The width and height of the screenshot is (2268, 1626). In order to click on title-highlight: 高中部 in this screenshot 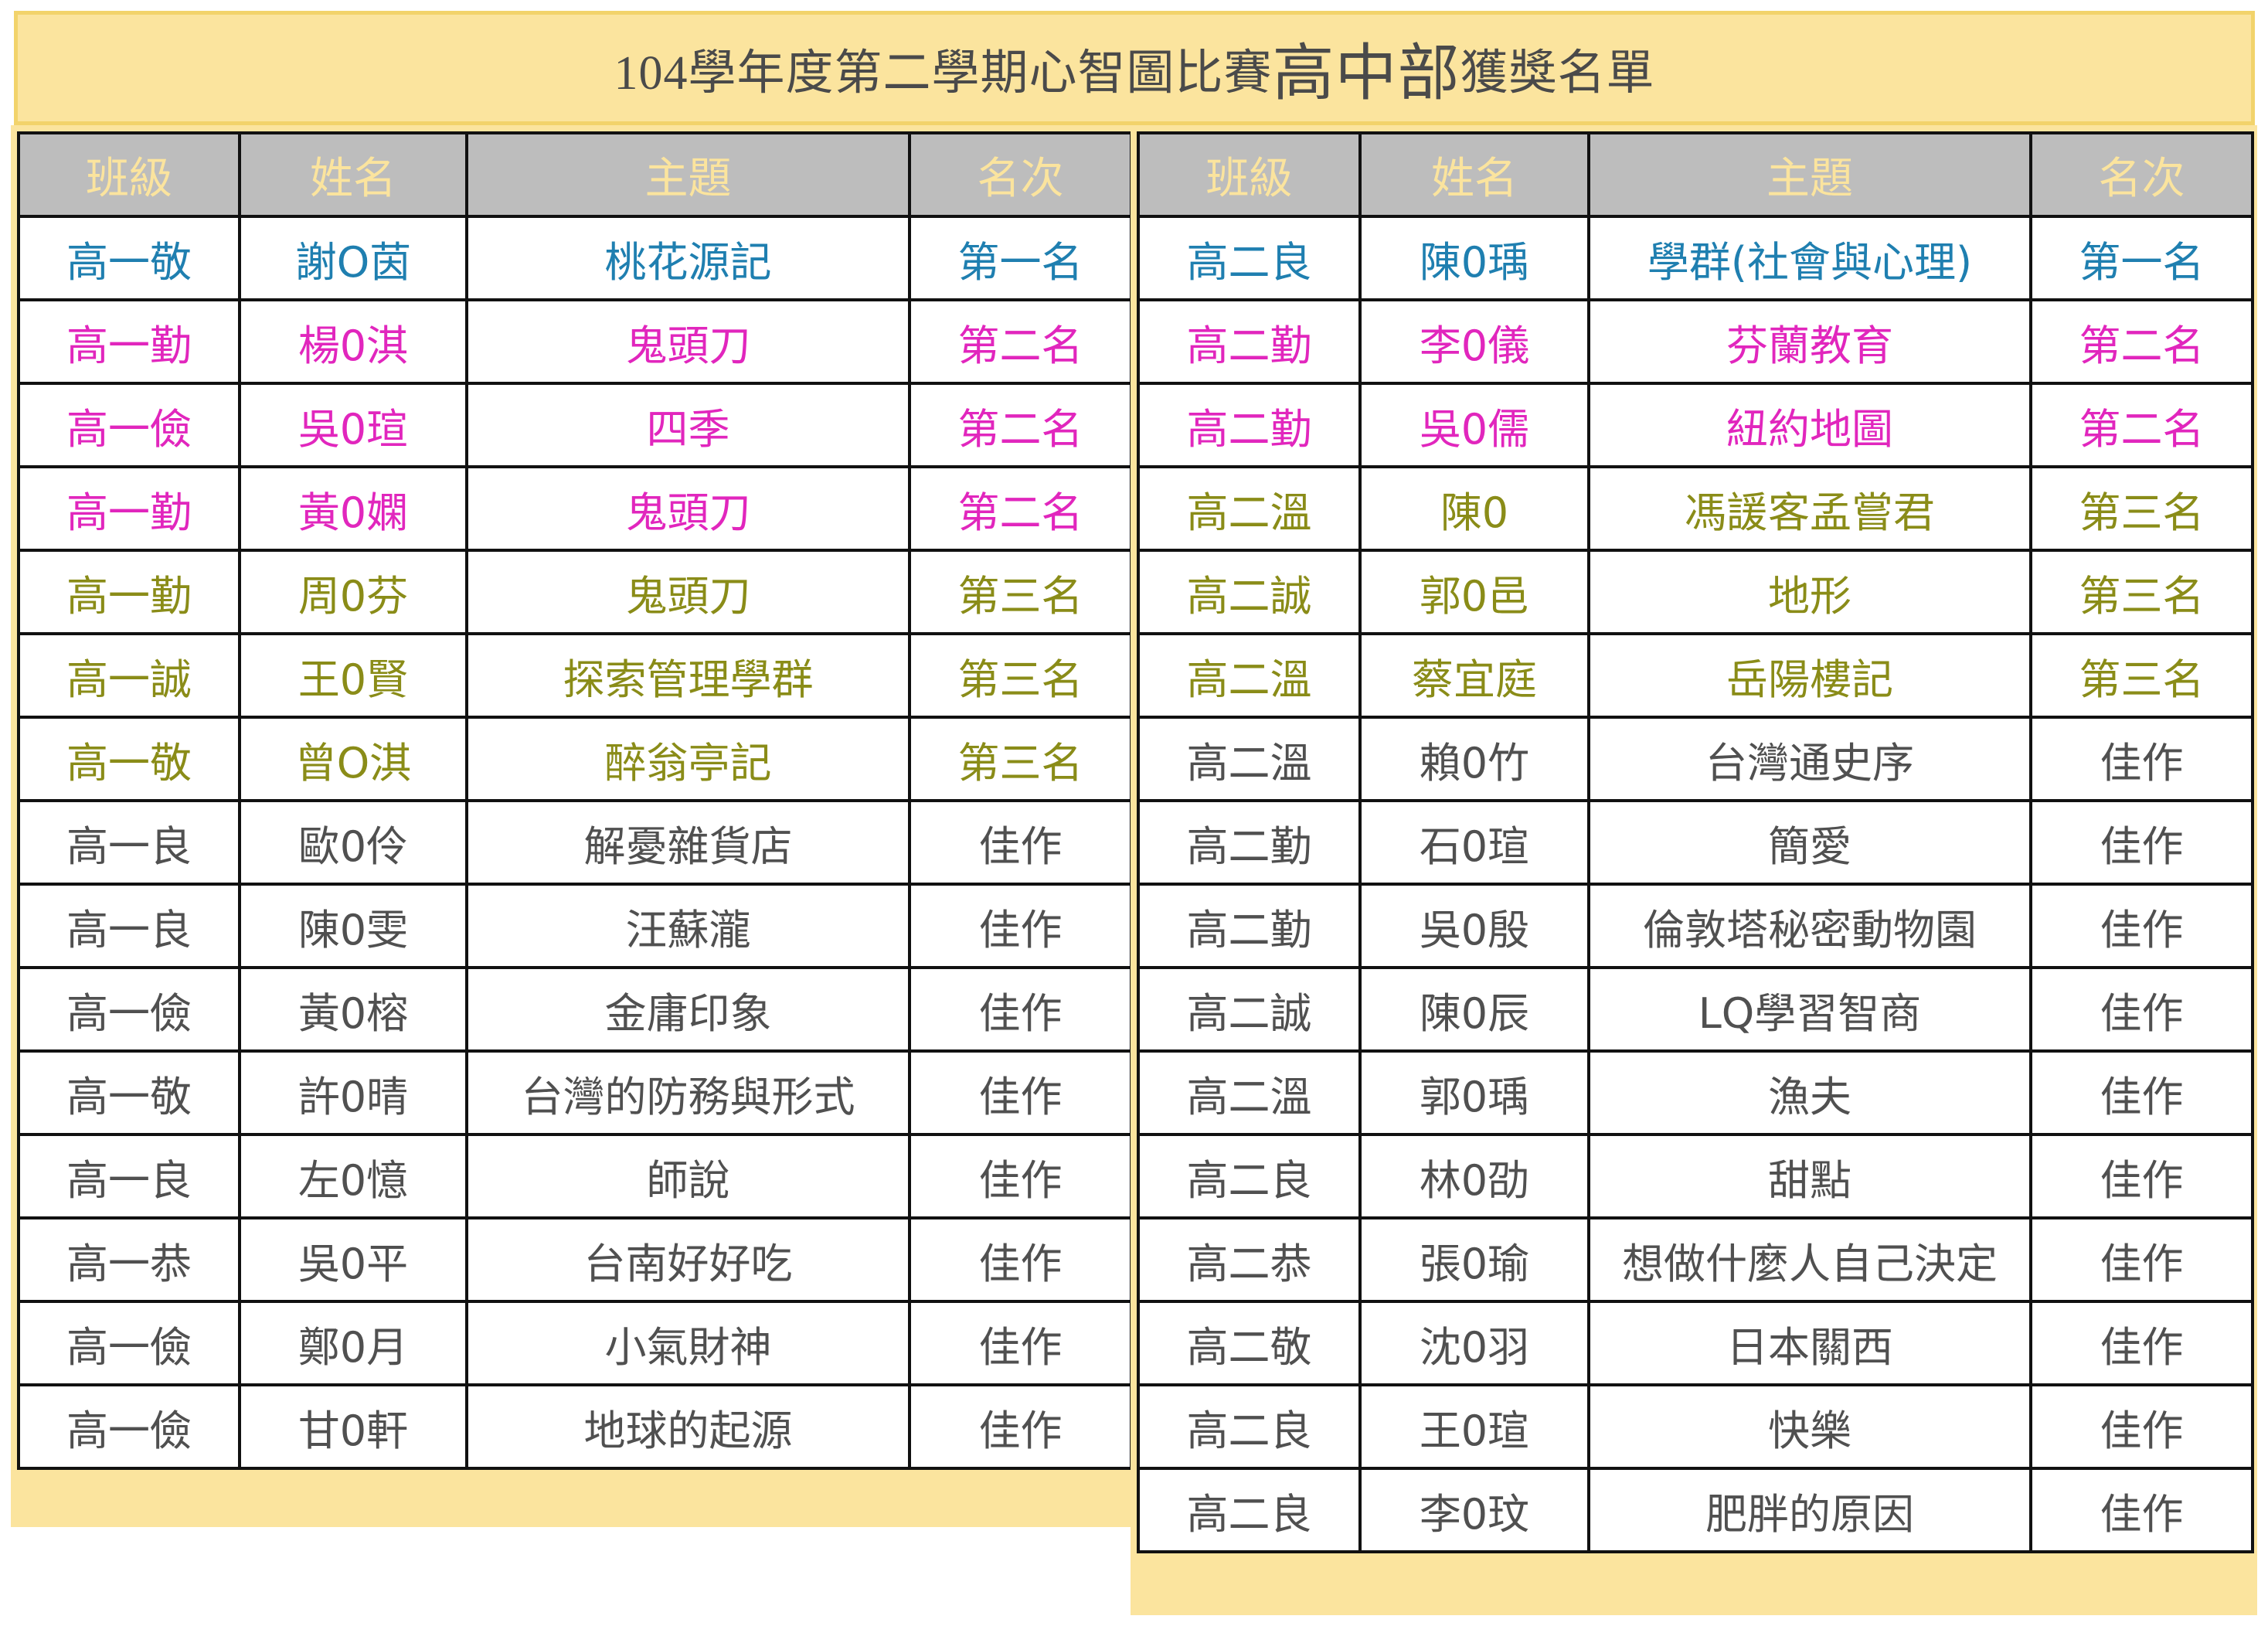, I will do `click(1366, 74)`.